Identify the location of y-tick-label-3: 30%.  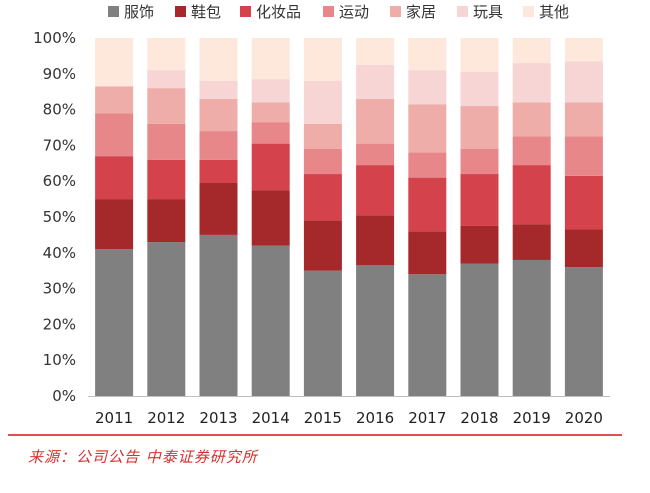
(59, 289).